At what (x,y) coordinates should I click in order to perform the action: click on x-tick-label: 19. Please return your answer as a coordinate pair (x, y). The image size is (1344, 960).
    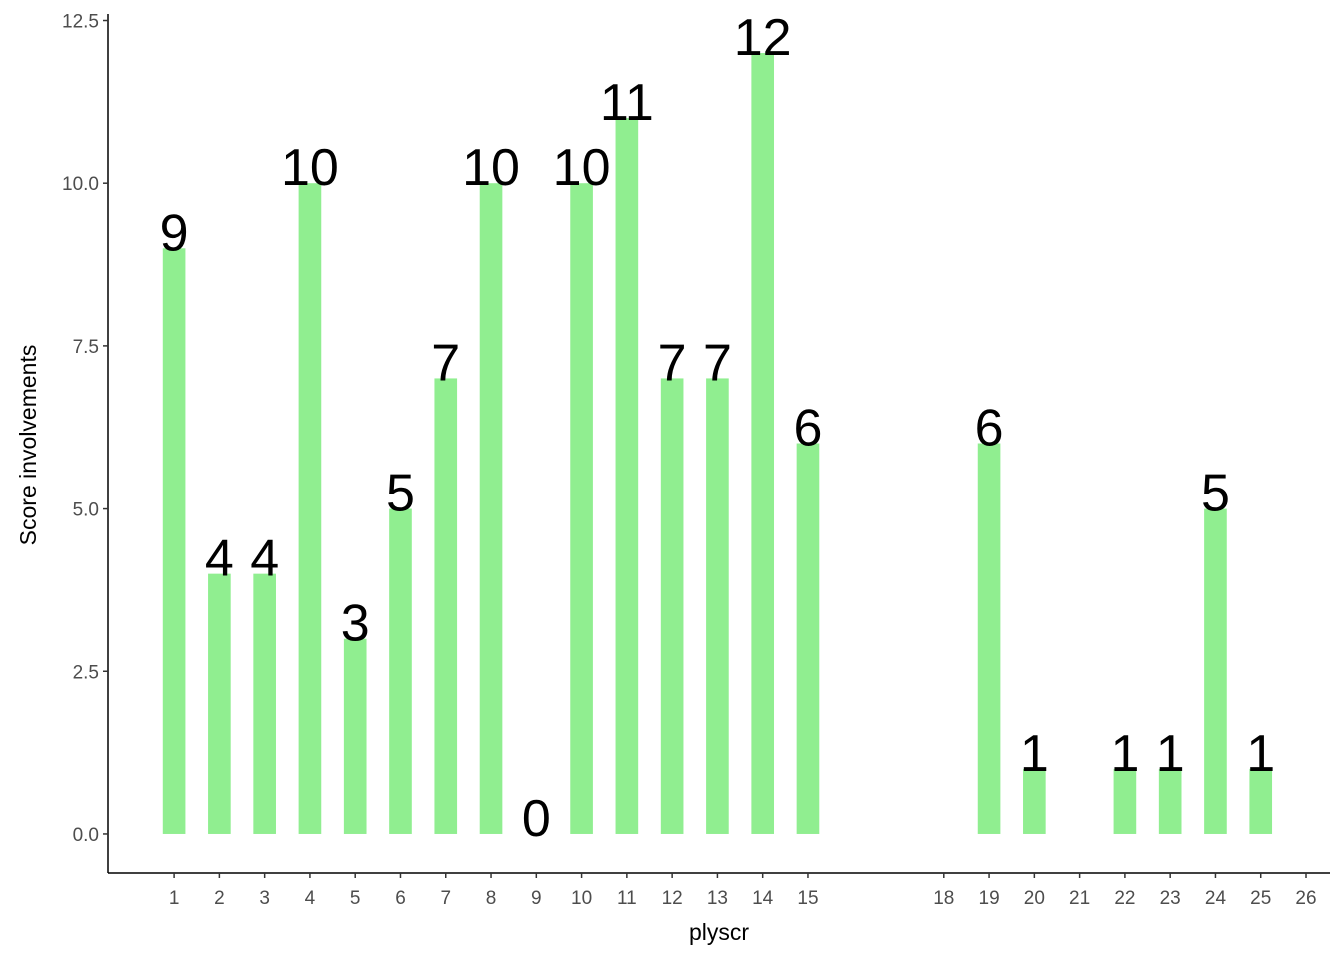
    Looking at the image, I should click on (989, 898).